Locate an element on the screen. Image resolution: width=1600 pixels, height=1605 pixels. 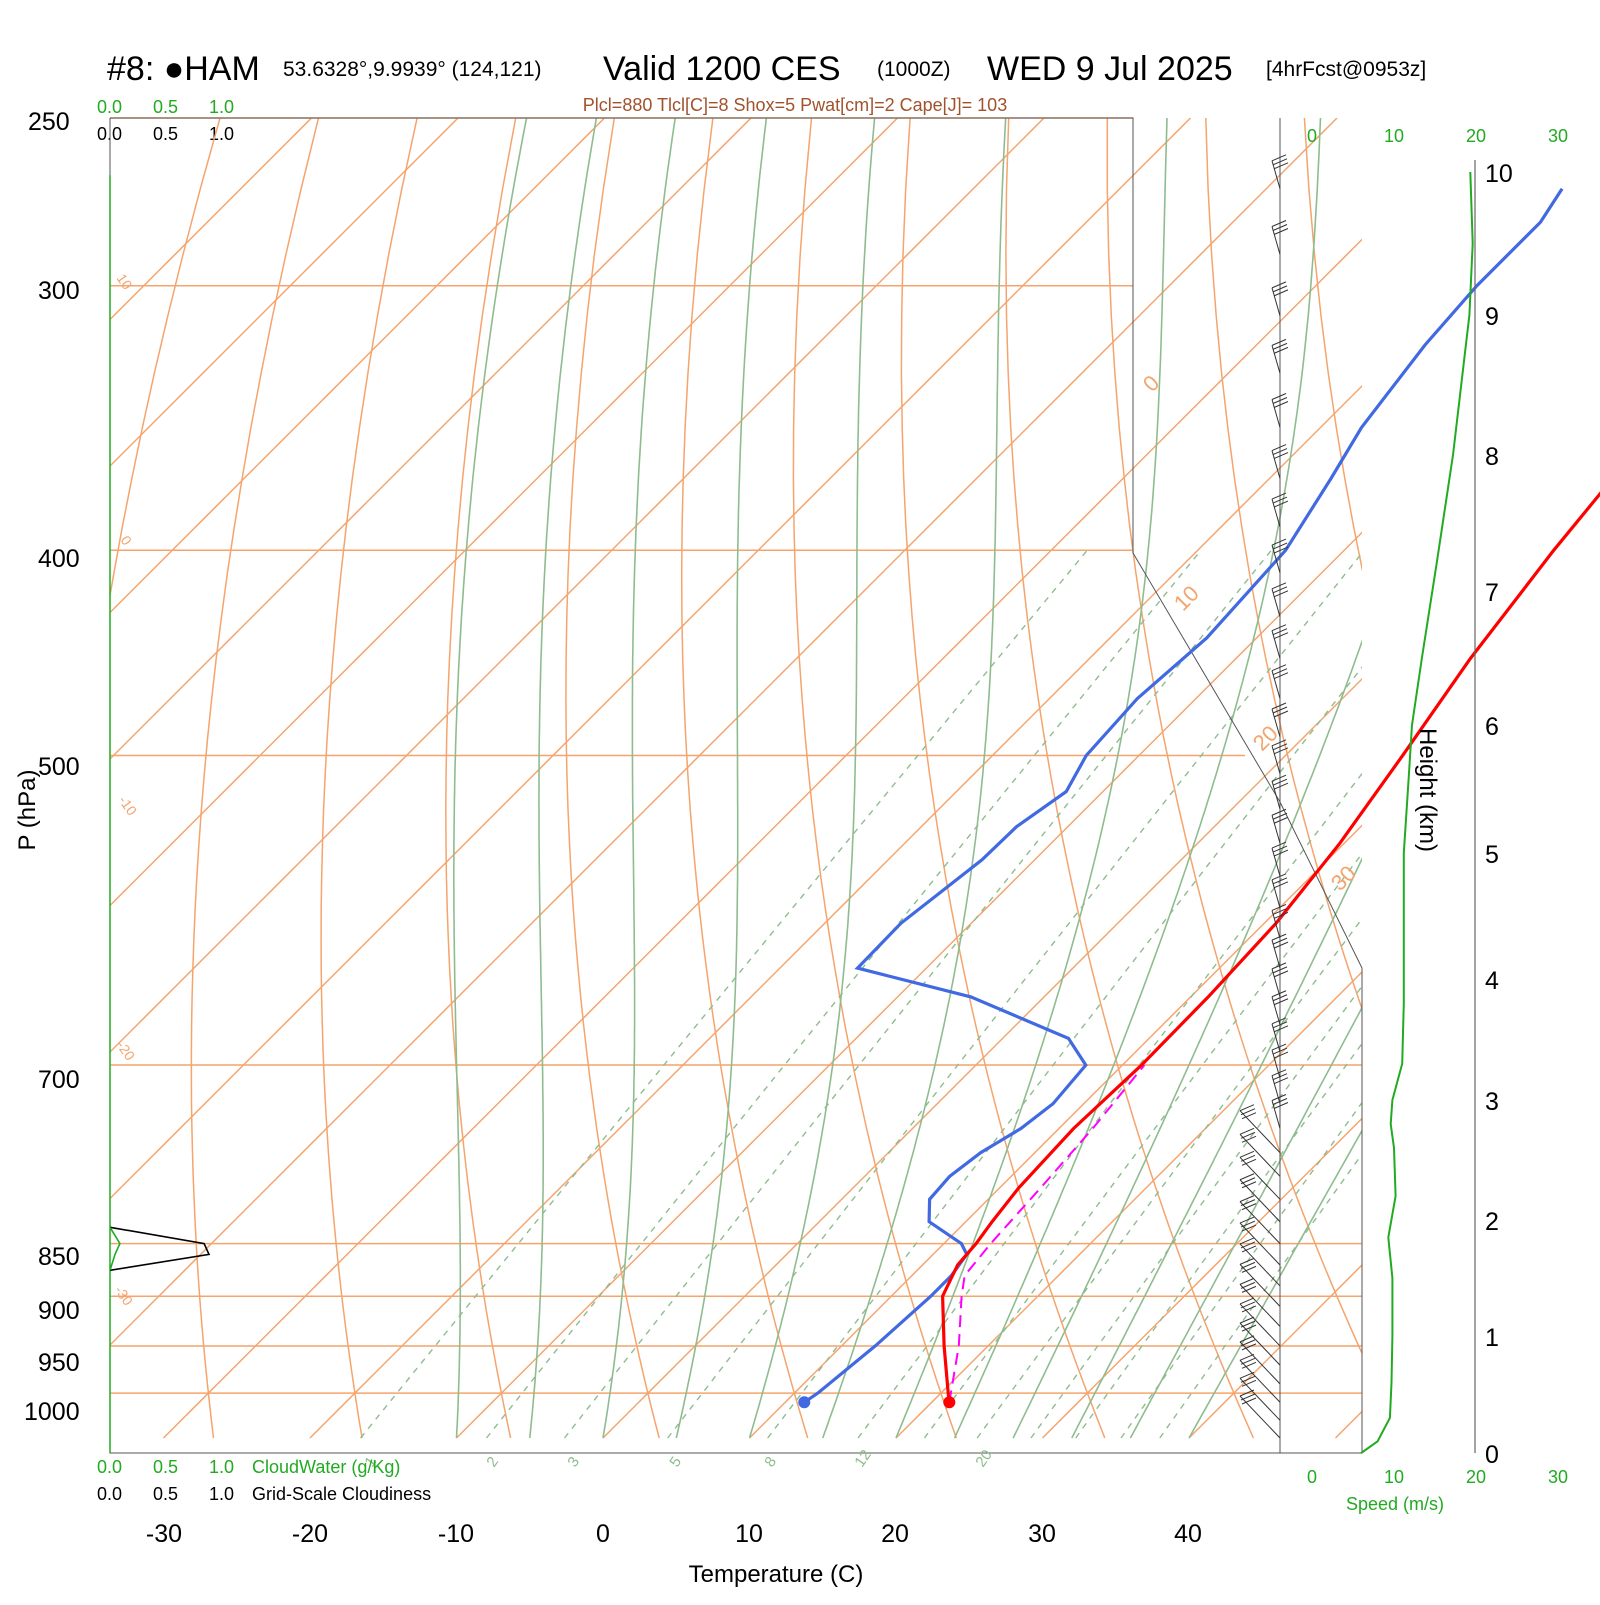
cloudiness-bottom-tick-0: 0.0 is located at coordinates (109, 1494).